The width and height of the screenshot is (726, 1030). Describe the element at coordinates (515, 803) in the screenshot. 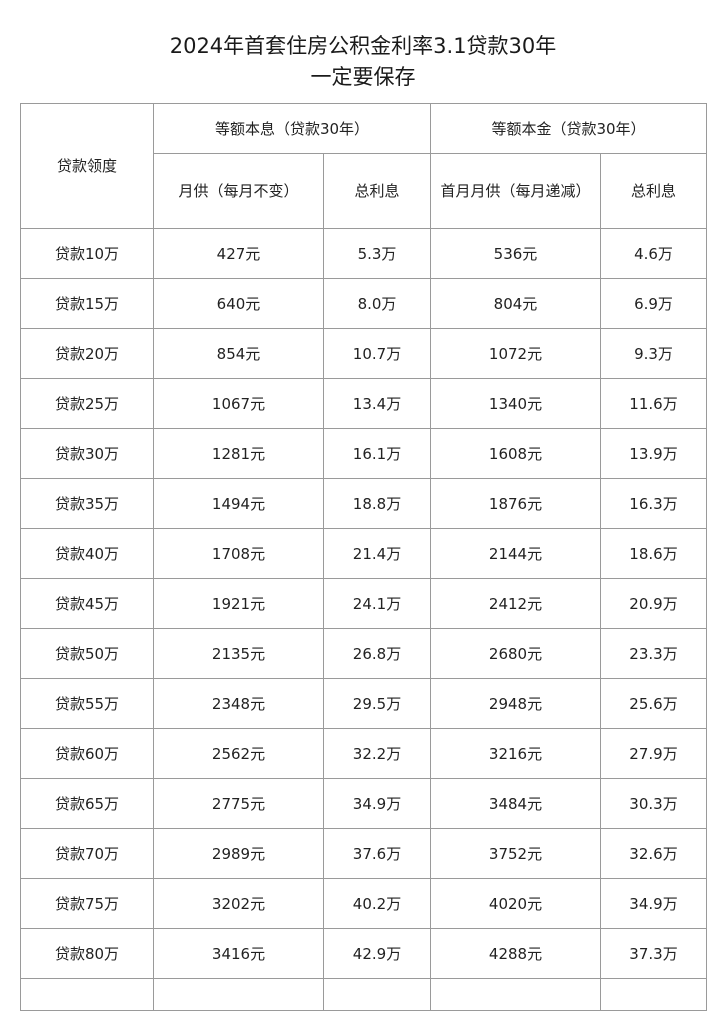

I see `cell-g2-monthly: 3484元` at that location.